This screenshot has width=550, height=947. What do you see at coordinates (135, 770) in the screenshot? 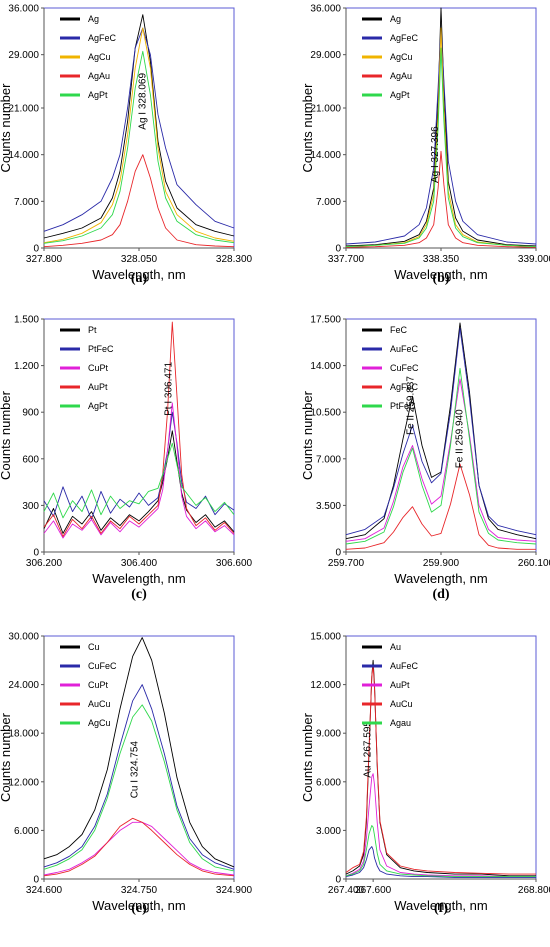
I see `peak-annotation: Cu I 324.754` at bounding box center [135, 770].